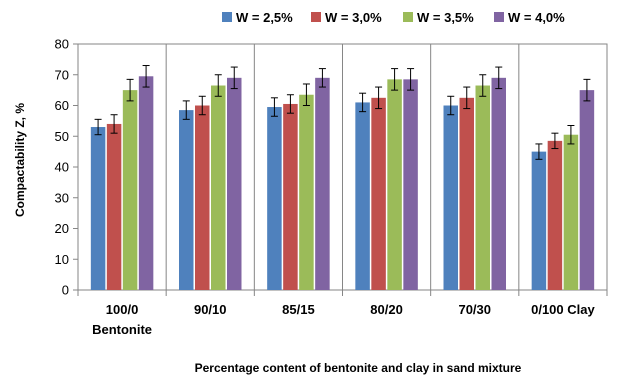 The image size is (620, 378). Describe the element at coordinates (393, 17) in the screenshot. I see `legend: W = 2,5% W = 3,0% W = 3,5% W = 4,0%` at that location.